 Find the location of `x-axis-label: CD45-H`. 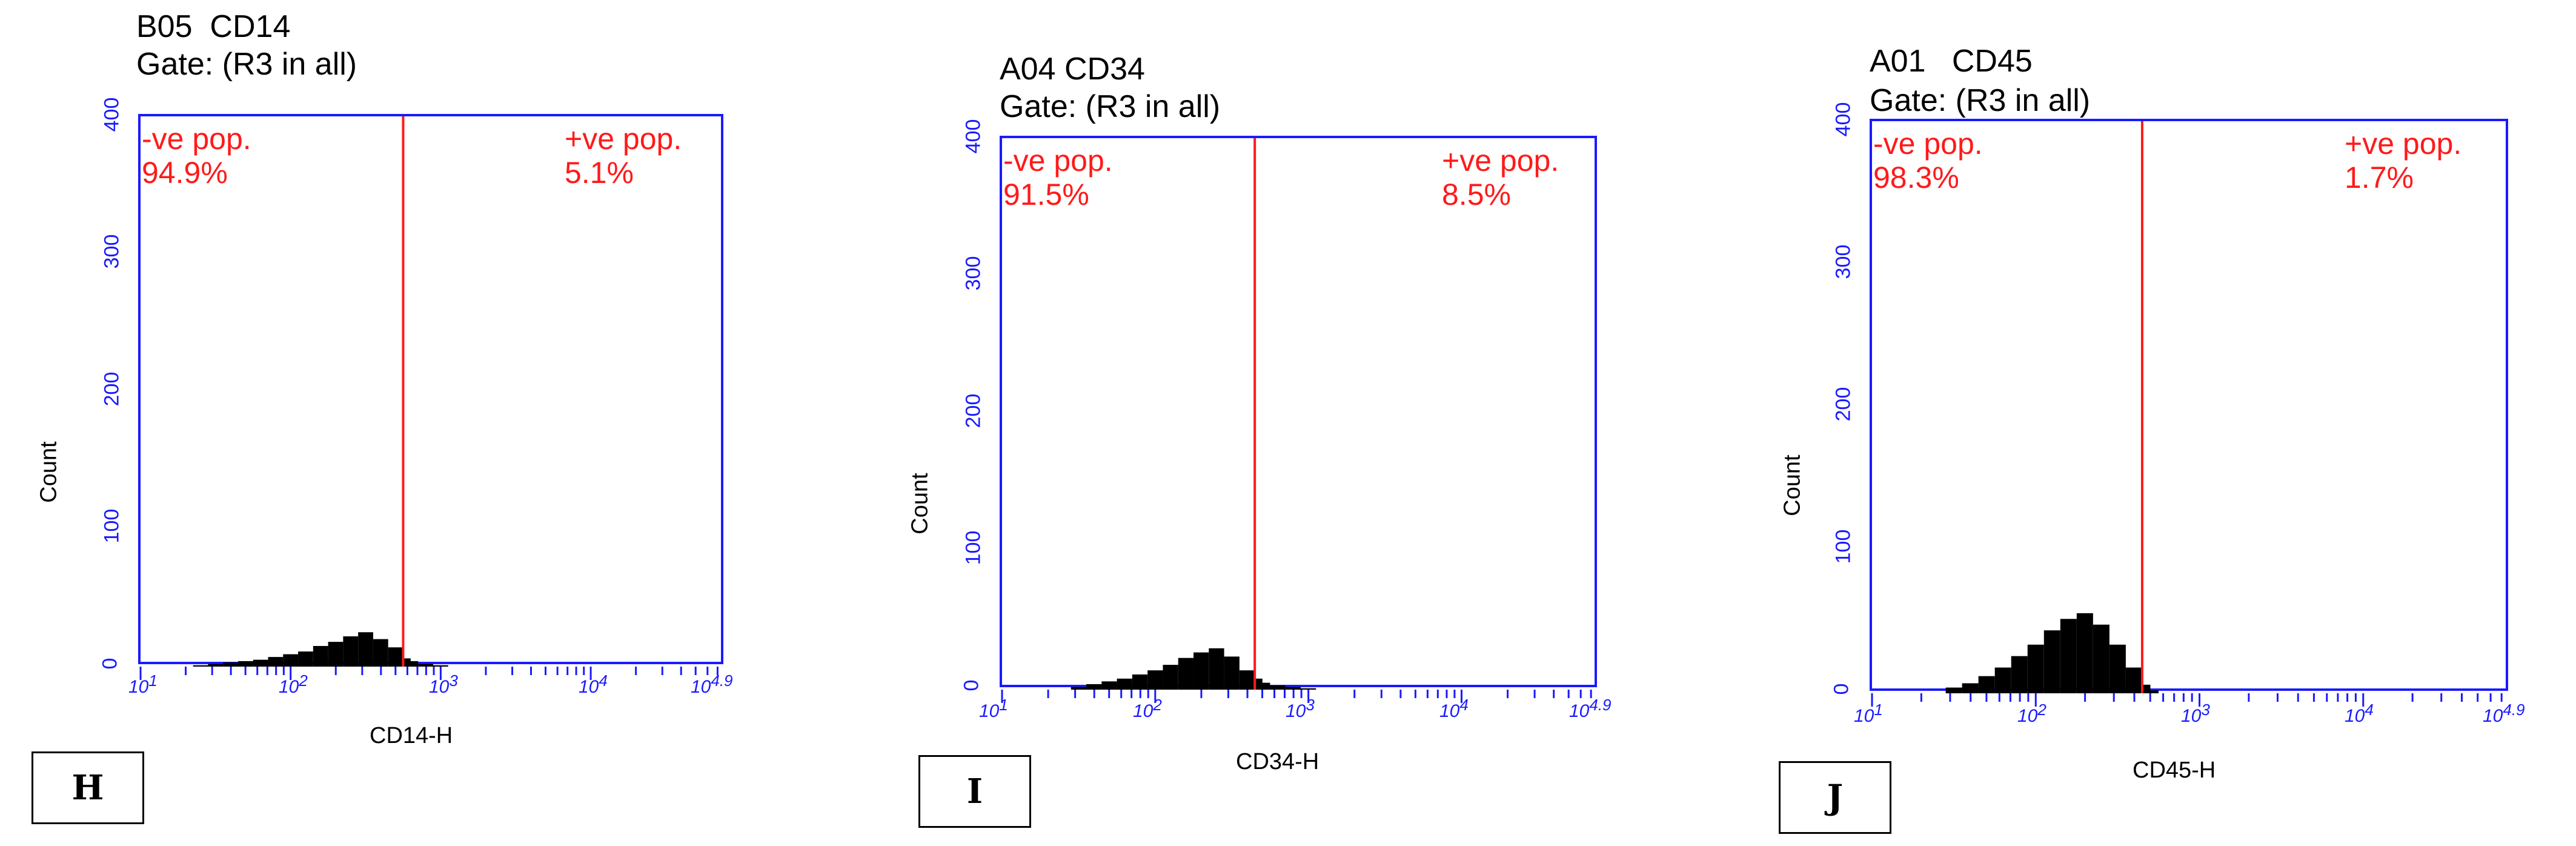

x-axis-label: CD45-H is located at coordinates (2174, 770).